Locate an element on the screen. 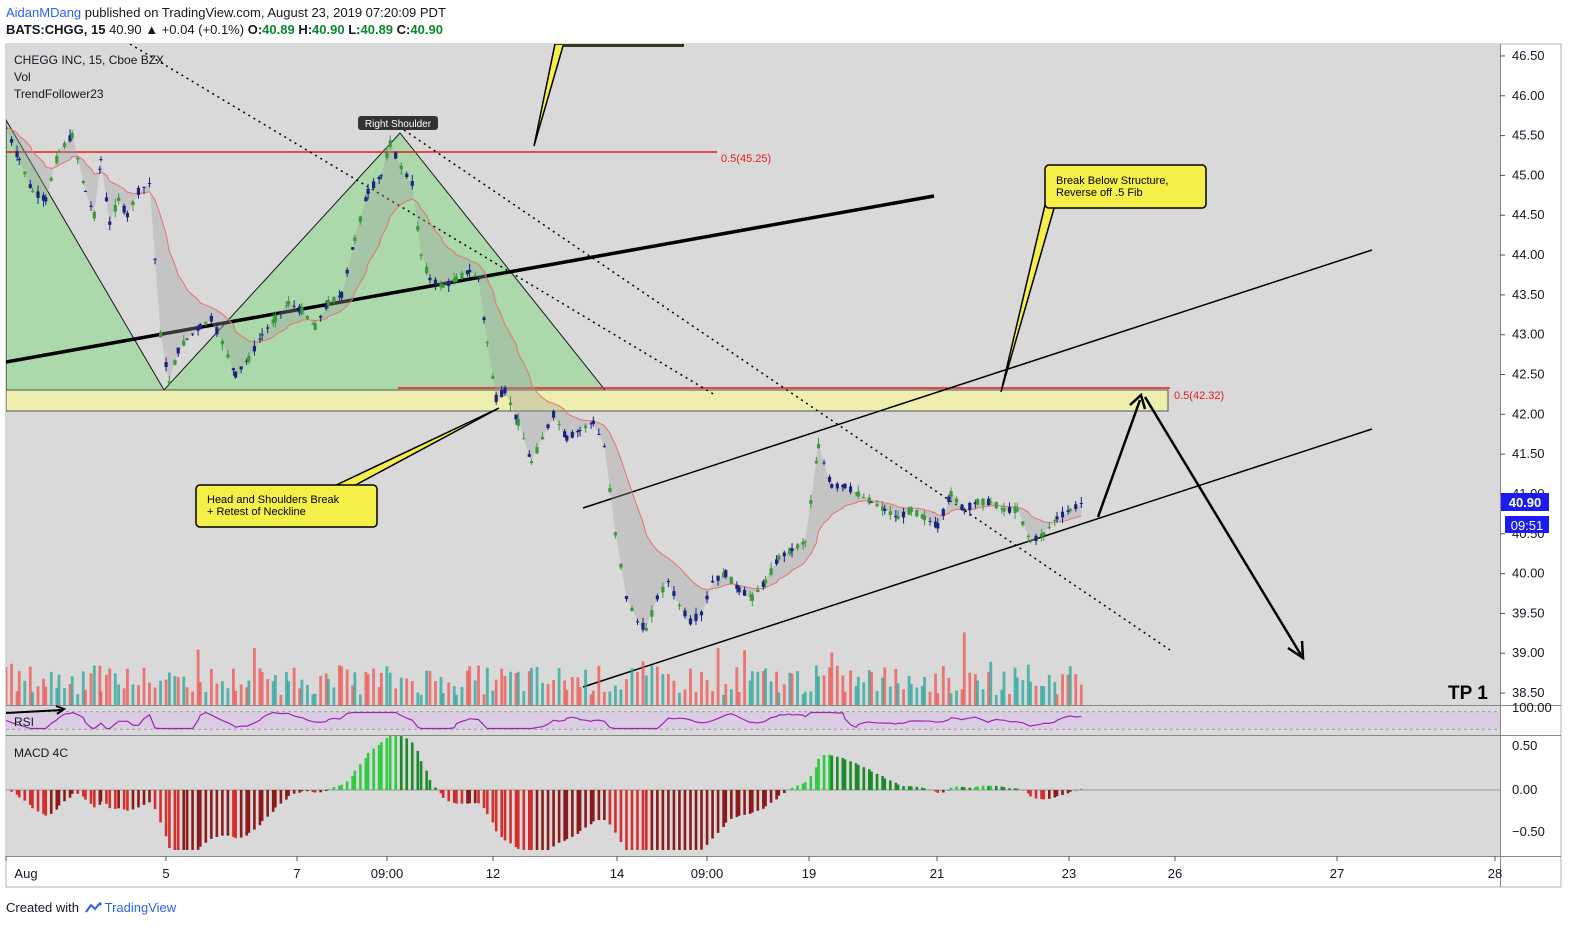 This screenshot has width=1576, height=930. countdown-label: 09:51 is located at coordinates (1527, 525).